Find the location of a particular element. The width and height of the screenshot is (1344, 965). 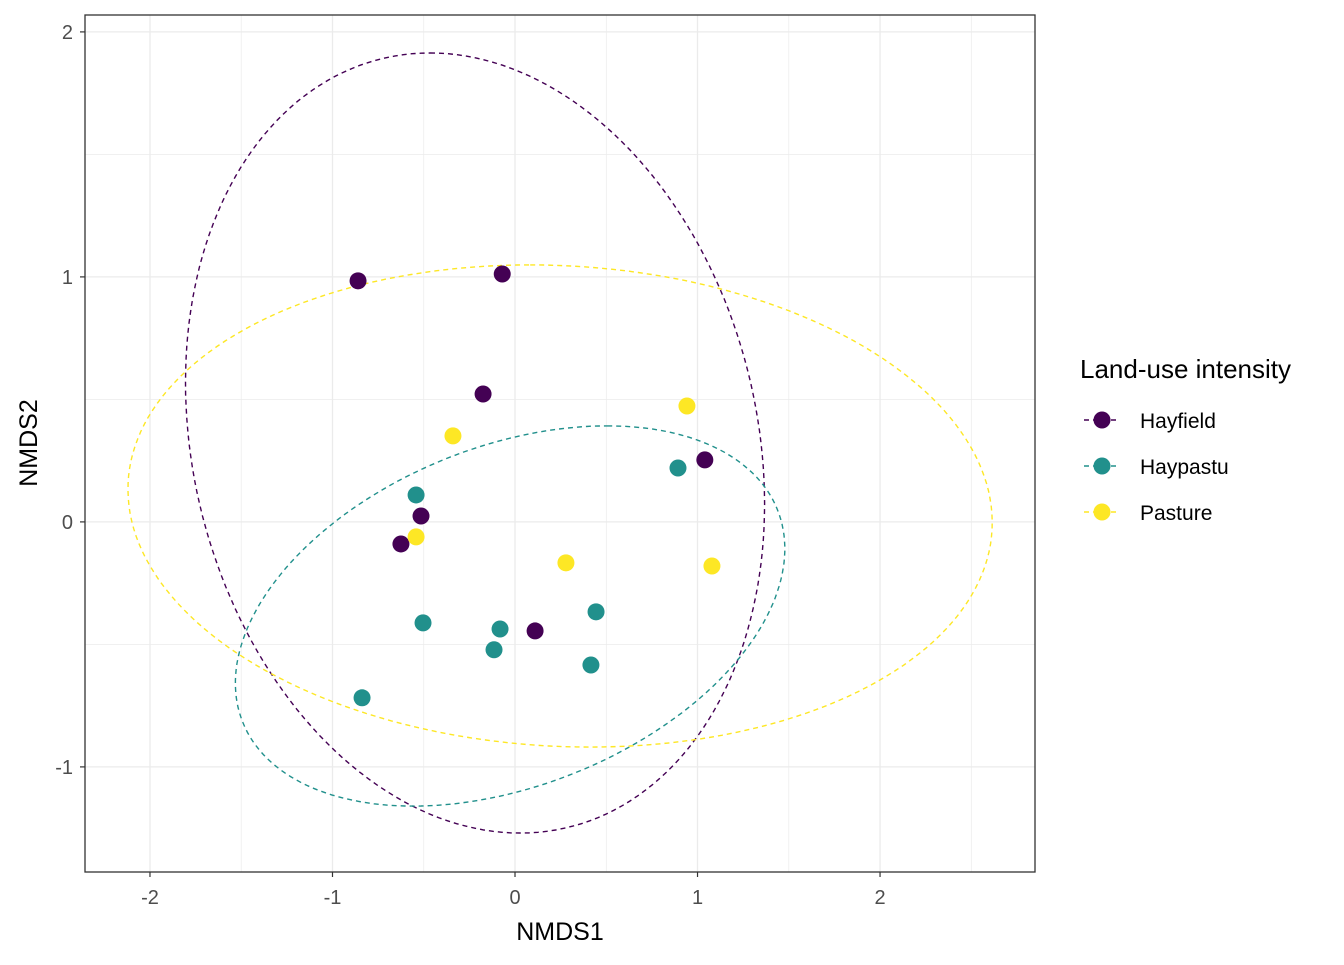

y-axis: -1 0 1 2 is located at coordinates (70, 400).